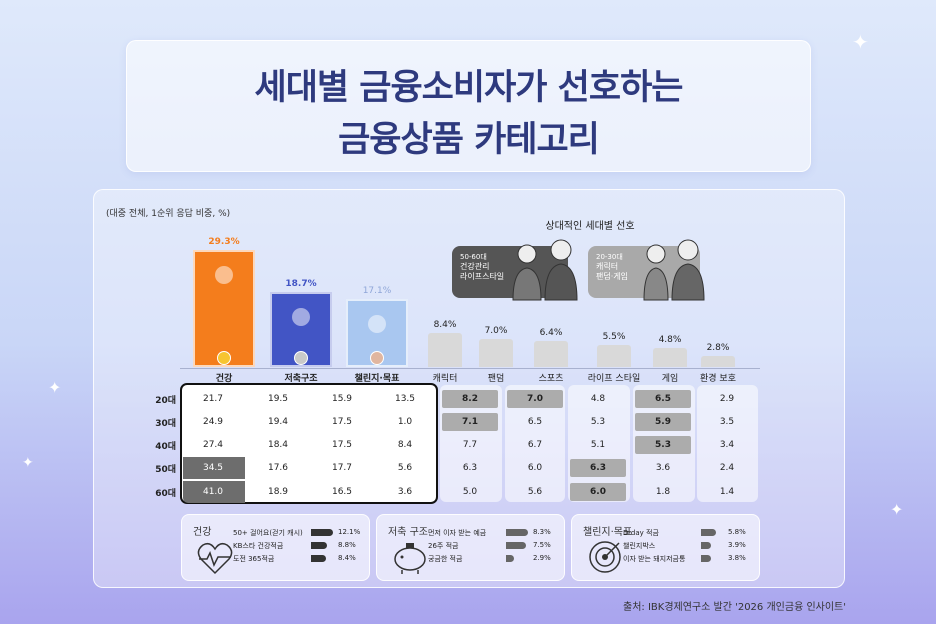 This screenshot has height=624, width=936. What do you see at coordinates (639, 546) in the screenshot?
I see `card-item-label: 챌린지박스` at bounding box center [639, 546].